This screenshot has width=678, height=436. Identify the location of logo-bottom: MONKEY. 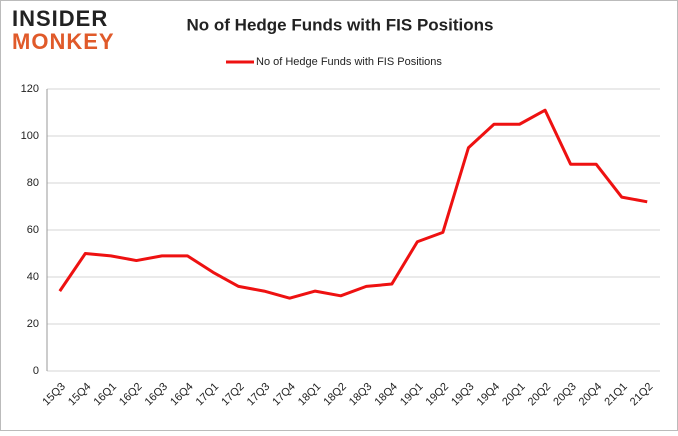
(63, 41).